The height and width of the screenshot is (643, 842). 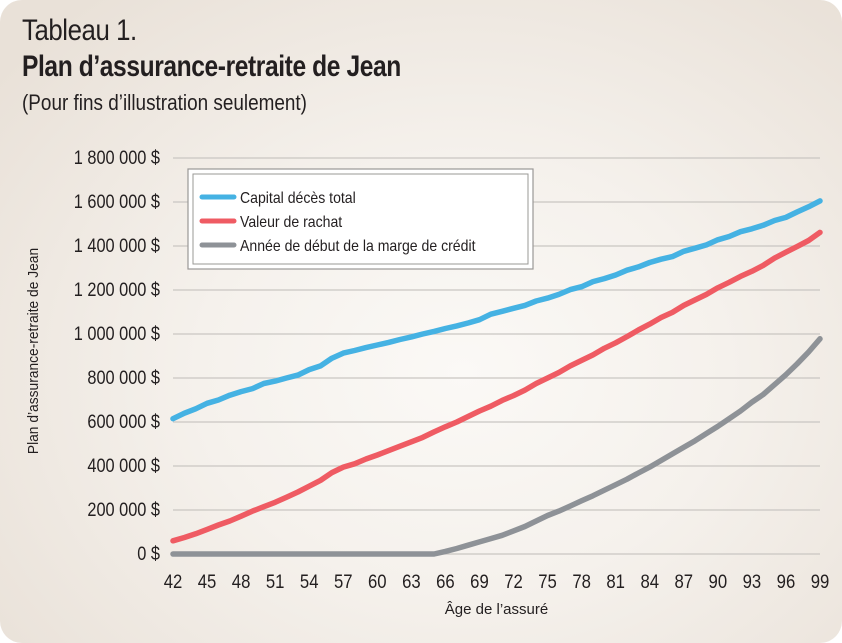 I want to click on x-tick-label: 42, so click(x=173, y=581).